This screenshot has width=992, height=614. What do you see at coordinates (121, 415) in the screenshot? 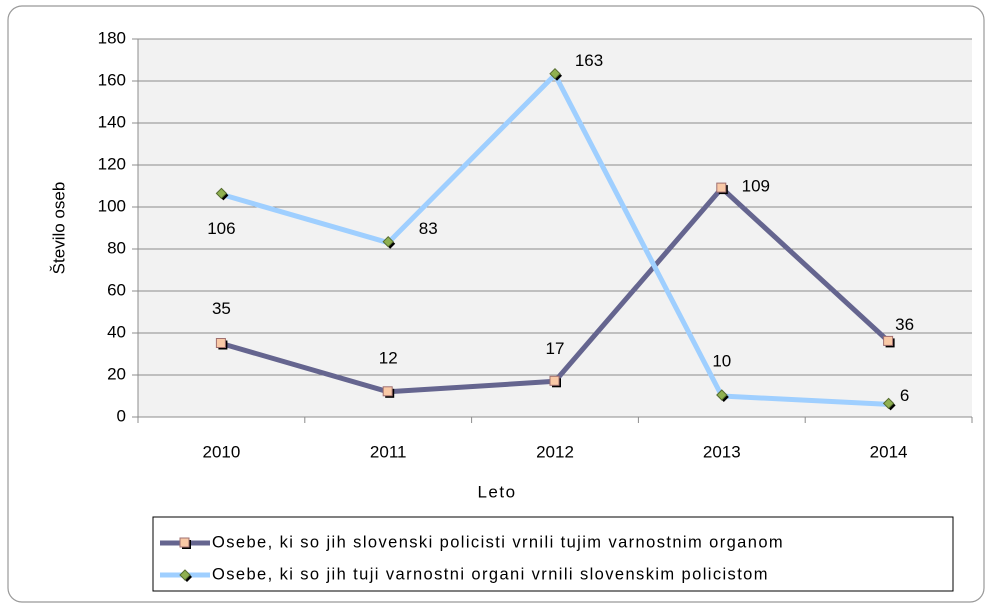
I see `y-tick-label: 0` at bounding box center [121, 415].